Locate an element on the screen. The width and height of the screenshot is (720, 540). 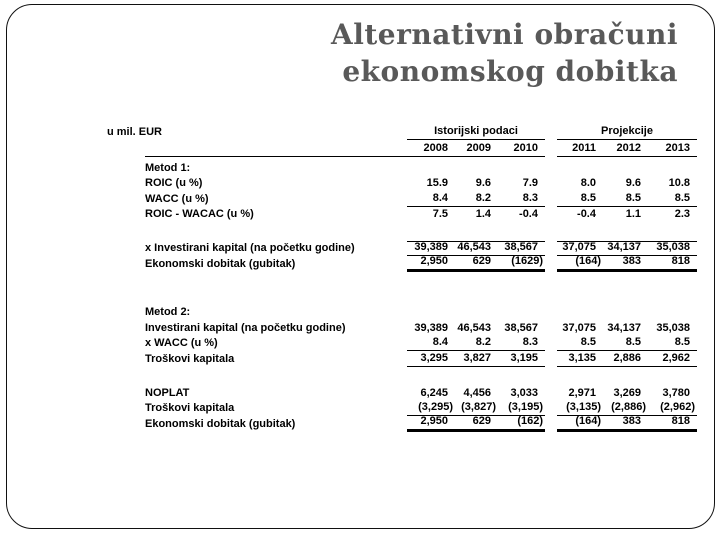
value-cell: 2.3 is located at coordinates (682, 214).